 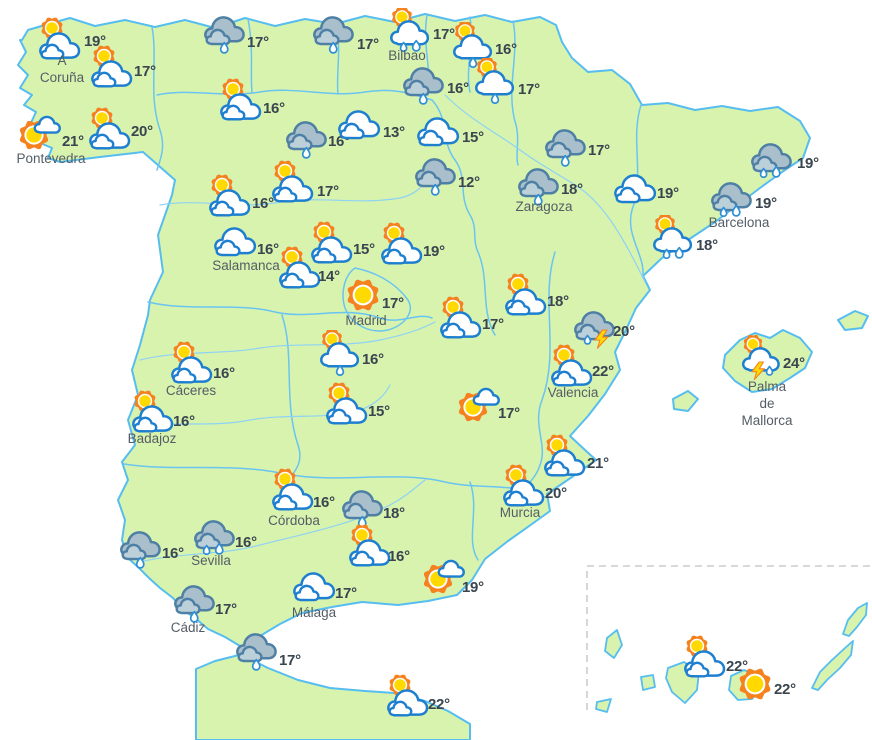 What do you see at coordinates (573, 392) in the screenshot?
I see `city-label: Valencia` at bounding box center [573, 392].